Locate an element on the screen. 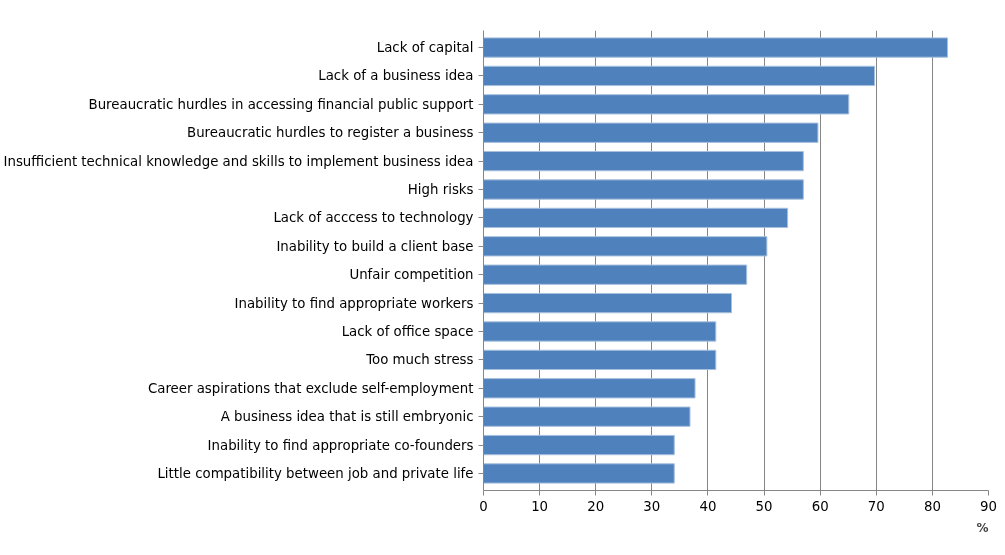  x-tick-label: 70 is located at coordinates (876, 506).